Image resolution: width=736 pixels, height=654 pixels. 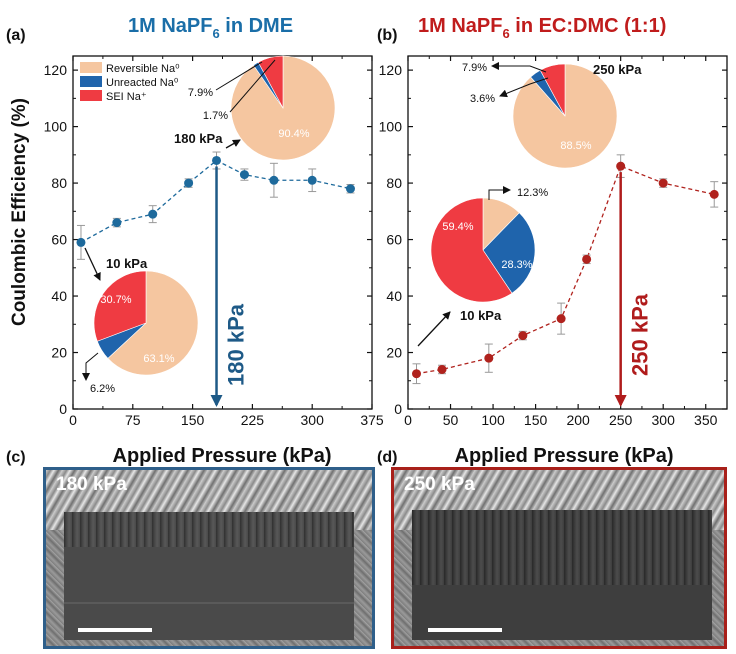 I want to click on x-tick-label: 75, so click(x=133, y=420).